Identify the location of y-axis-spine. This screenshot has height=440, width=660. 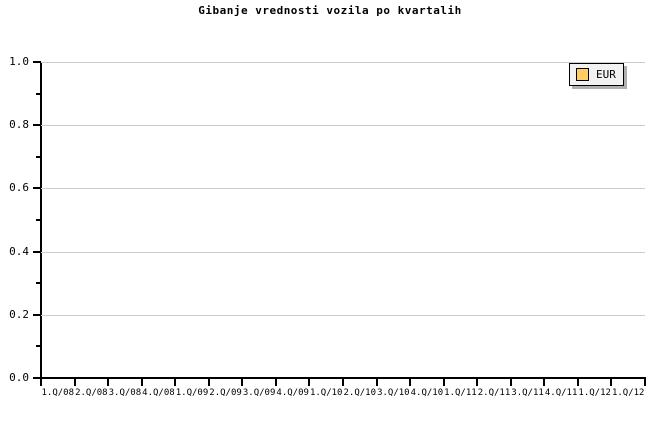
(41, 220).